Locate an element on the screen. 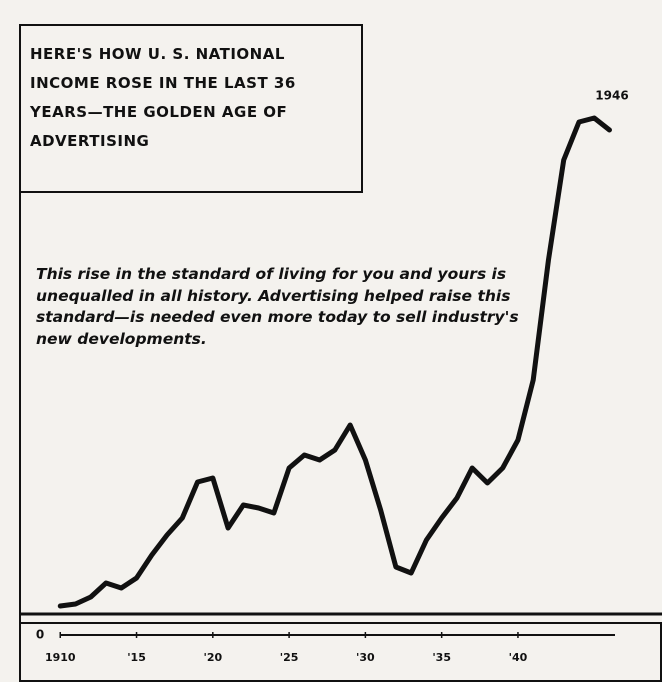 This screenshot has width=662, height=682. y-tick-label: 0 is located at coordinates (40, 635).